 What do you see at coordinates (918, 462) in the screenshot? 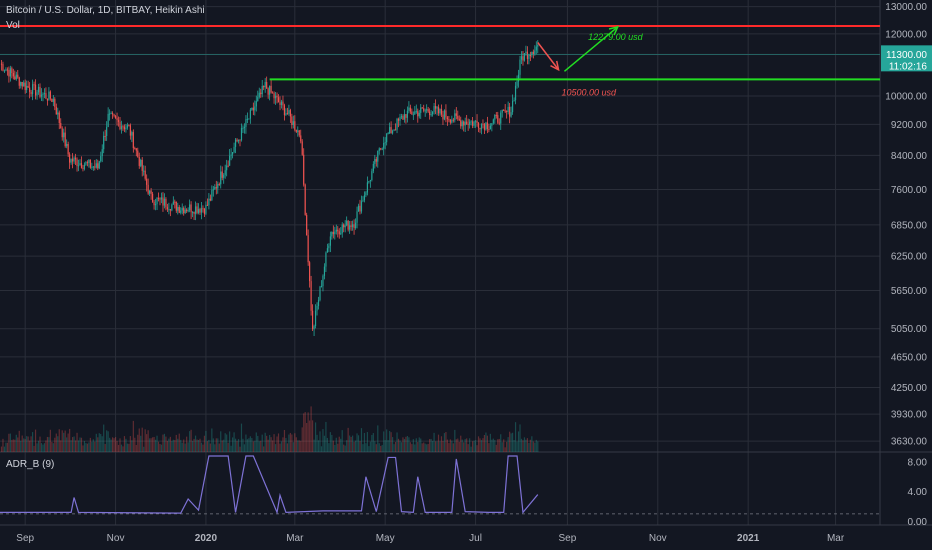
I see `adr-tick-label: 8.00` at bounding box center [918, 462].